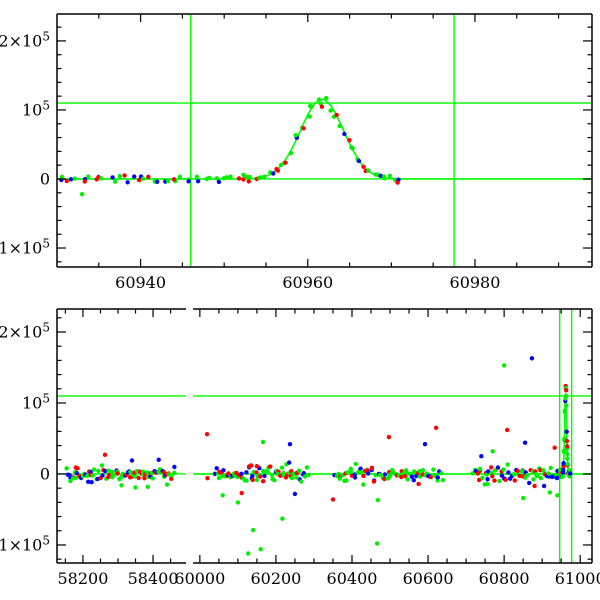 Image resolution: width=600 pixels, height=600 pixels. I want to click on x-tick-label: 60940, so click(140, 282).